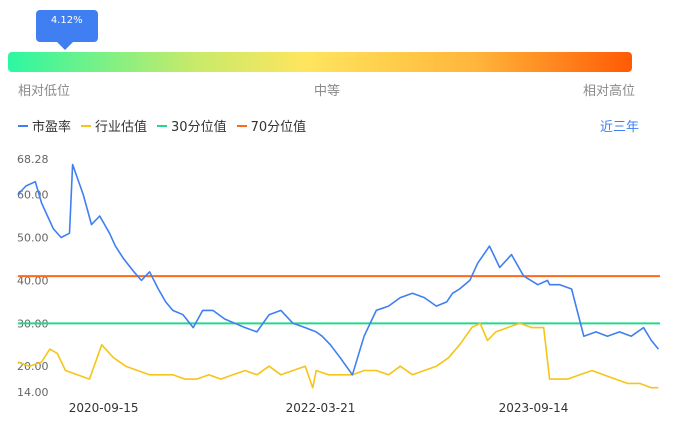  What do you see at coordinates (104, 408) in the screenshot?
I see `x-tick-label: 2020-09-15` at bounding box center [104, 408].